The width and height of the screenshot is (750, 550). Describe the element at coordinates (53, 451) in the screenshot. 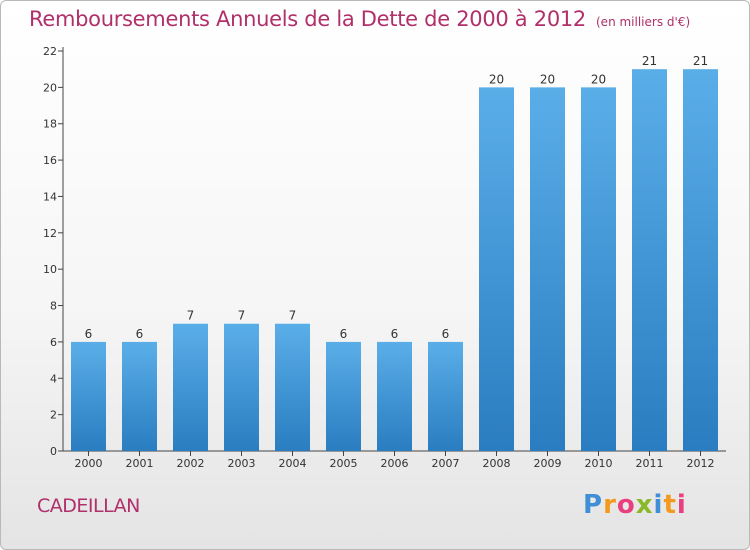

I see `y-tick-label: 0` at that location.